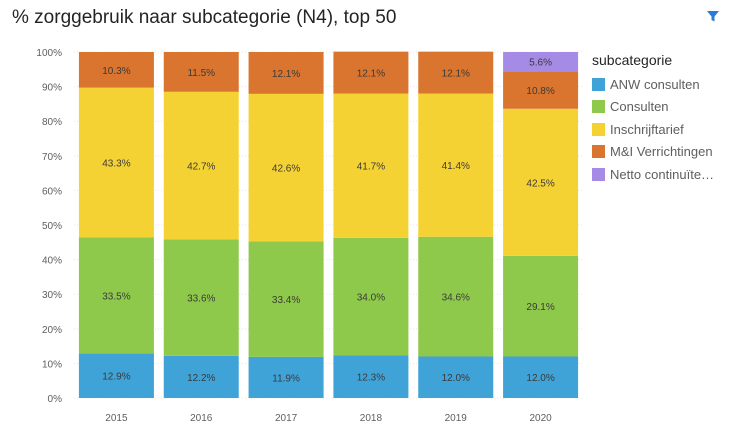 The width and height of the screenshot is (731, 435). What do you see at coordinates (540, 418) in the screenshot?
I see `x-tick-label: 2020` at bounding box center [540, 418].